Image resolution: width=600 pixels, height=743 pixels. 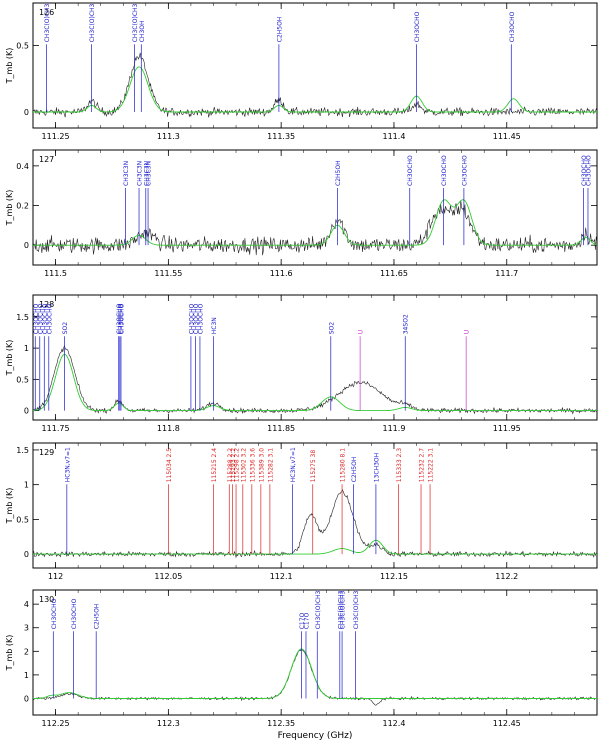 What do you see at coordinates (168, 576) in the screenshot?
I see `x-tick-label: 112.05` at bounding box center [168, 576].